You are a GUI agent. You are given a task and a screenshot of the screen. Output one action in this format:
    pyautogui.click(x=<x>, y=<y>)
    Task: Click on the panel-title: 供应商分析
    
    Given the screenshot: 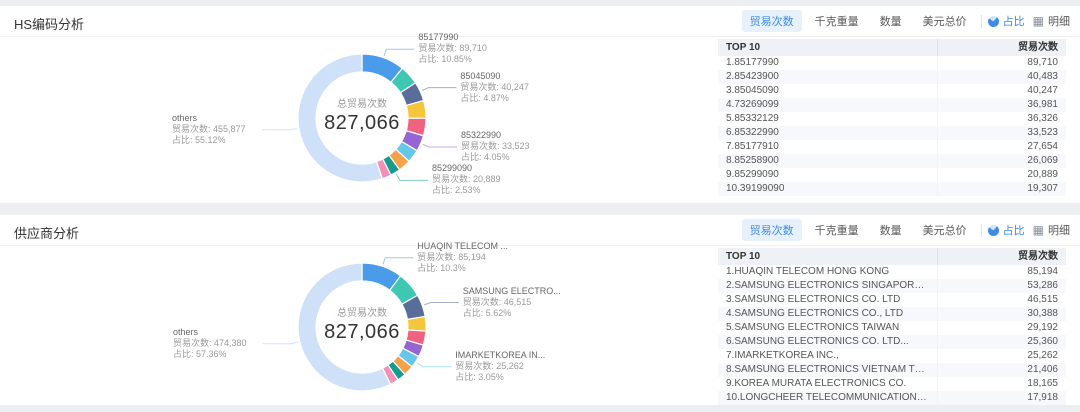 What is the action you would take?
    pyautogui.click(x=47, y=233)
    